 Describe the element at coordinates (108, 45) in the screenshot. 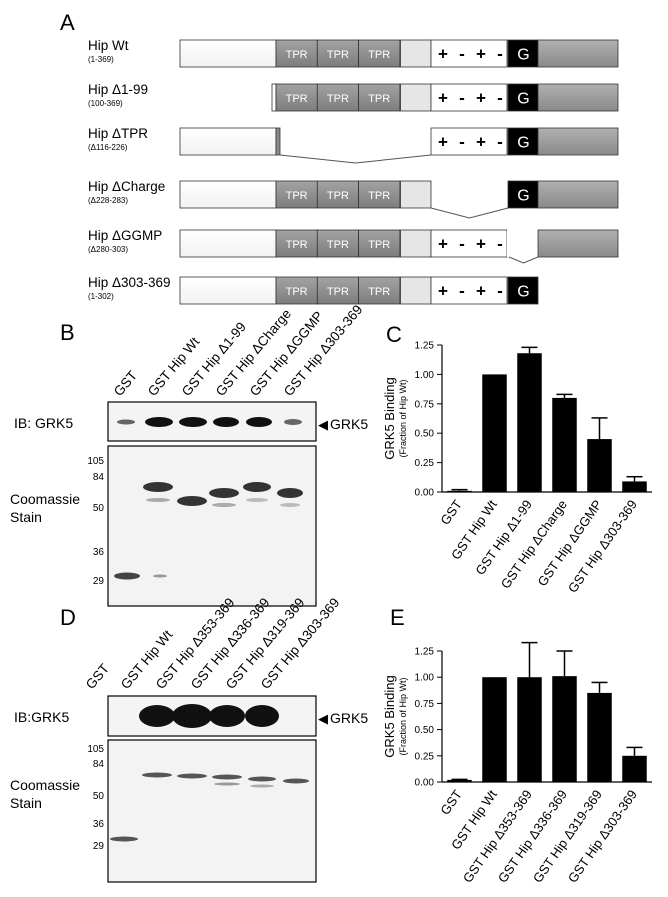

I see `construct-name: Hip Wt` at that location.